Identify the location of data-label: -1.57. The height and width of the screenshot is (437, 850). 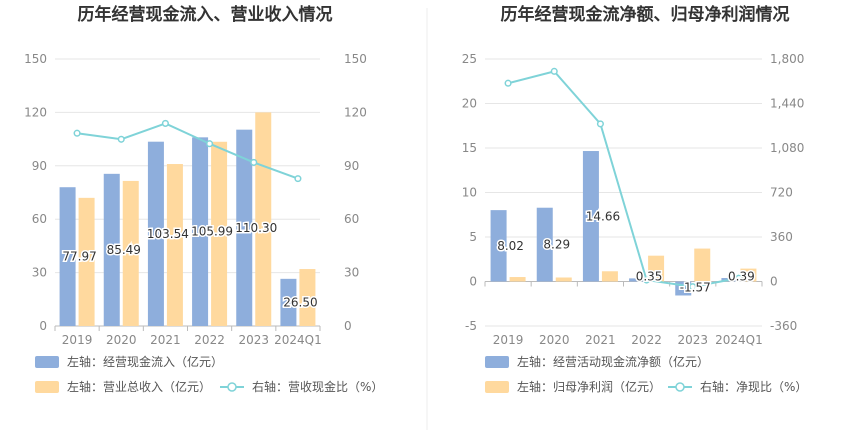
(695, 287).